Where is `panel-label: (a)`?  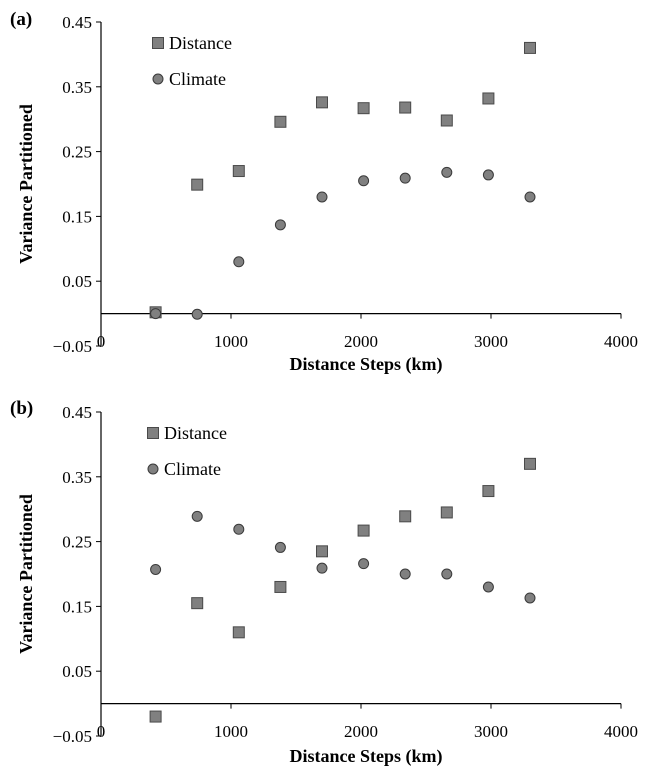 panel-label: (a) is located at coordinates (21, 19).